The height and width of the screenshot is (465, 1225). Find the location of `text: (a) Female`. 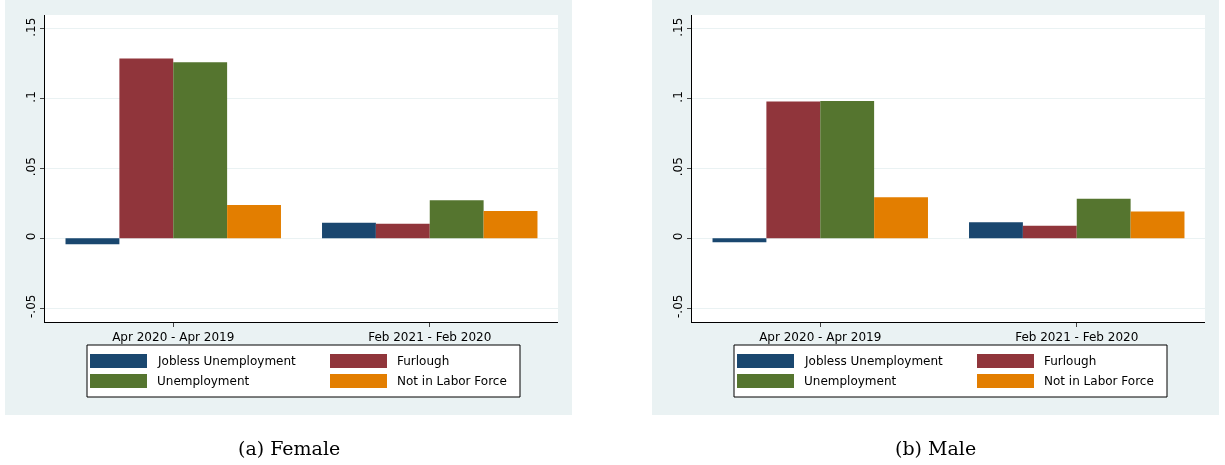

text: (a) Female is located at coordinates (289, 448).